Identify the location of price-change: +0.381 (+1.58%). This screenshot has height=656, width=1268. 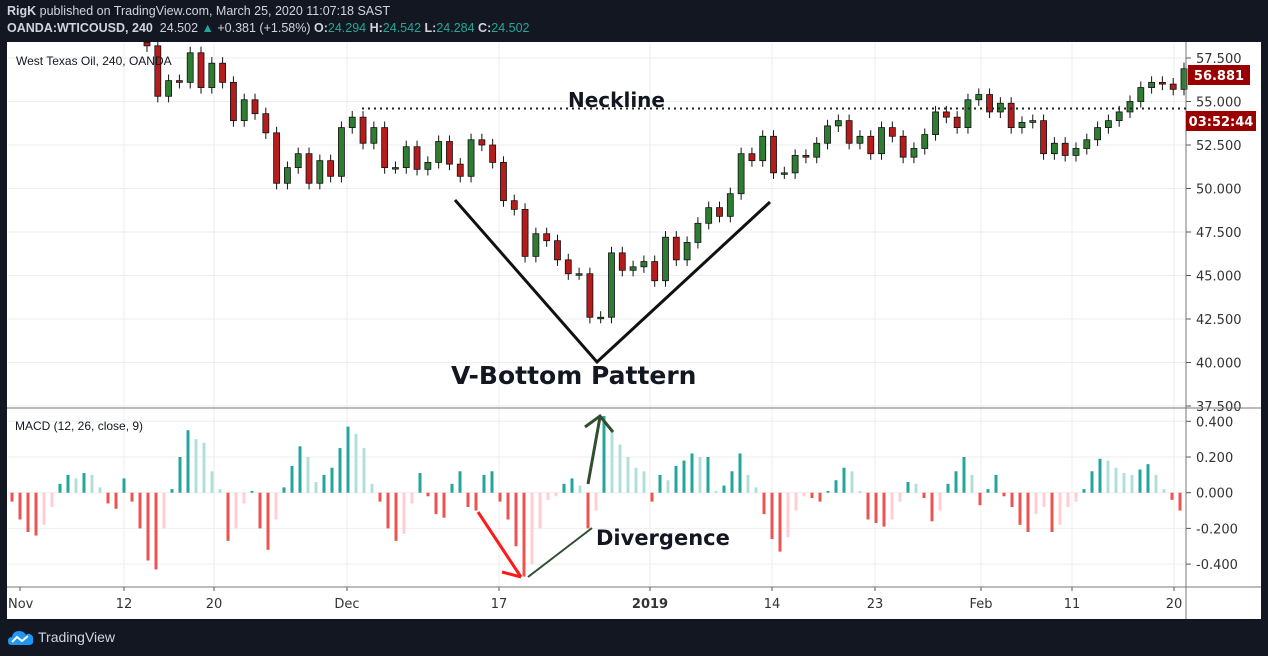
(264, 28).